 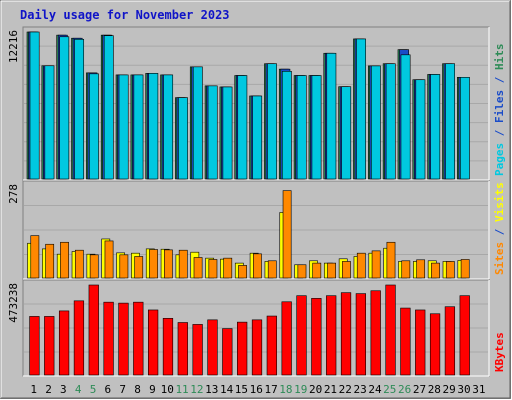 I want to click on x-axis-day-label: 3, so click(x=63, y=389).